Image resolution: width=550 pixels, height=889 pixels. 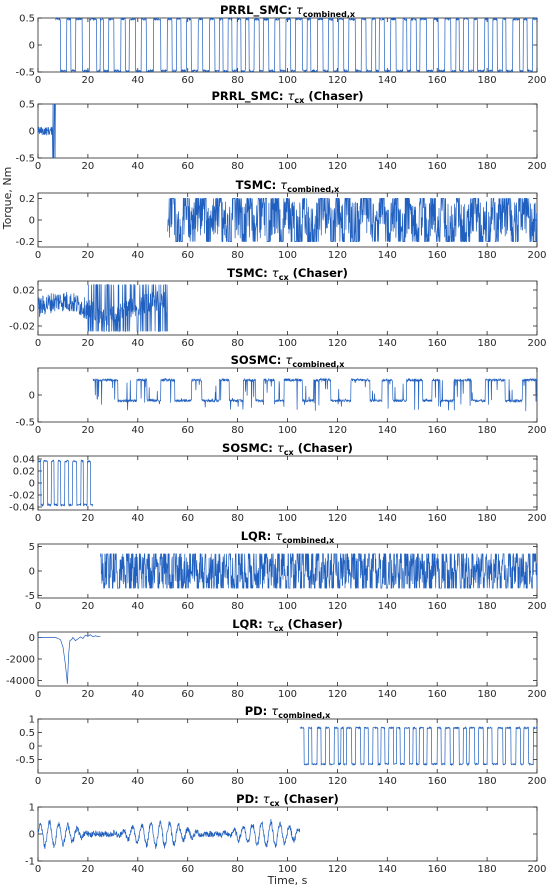 I want to click on y-tick-label: 0.5, so click(x=27, y=105).